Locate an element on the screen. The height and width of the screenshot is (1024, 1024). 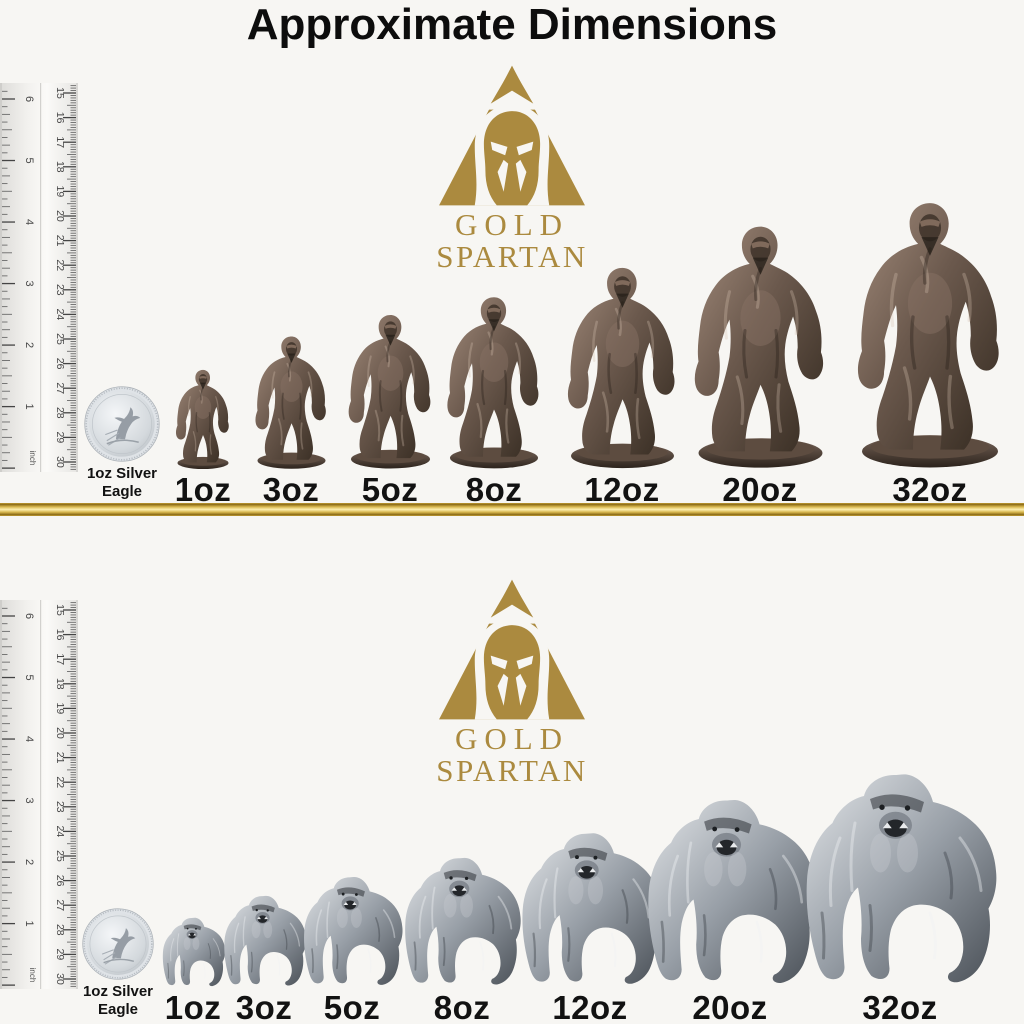
figurine-gorilla-1oz-shape is located at coordinates (193, 952).